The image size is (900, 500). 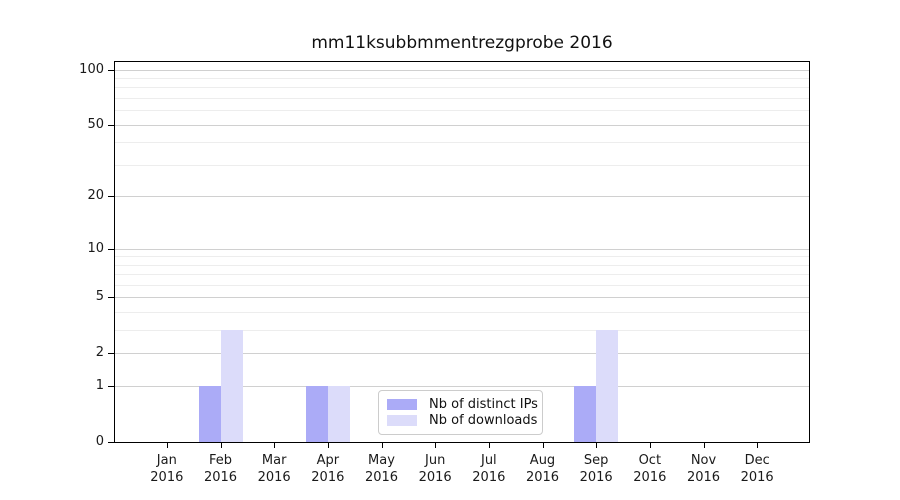 What do you see at coordinates (596, 469) in the screenshot?
I see `x-tick-label: Sep 2016` at bounding box center [596, 469].